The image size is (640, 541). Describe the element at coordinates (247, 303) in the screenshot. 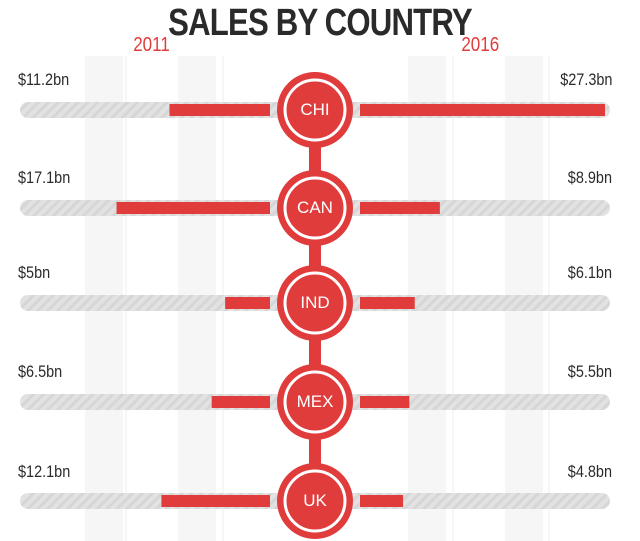

I see `bar-2011-ind` at that location.